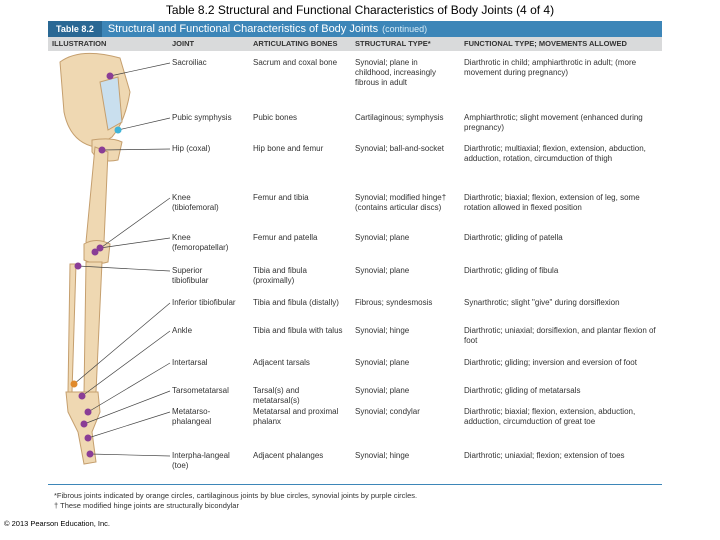 The width and height of the screenshot is (720, 540). Describe the element at coordinates (387, 411) in the screenshot. I see `table-cell: Synovial; condylar` at that location.